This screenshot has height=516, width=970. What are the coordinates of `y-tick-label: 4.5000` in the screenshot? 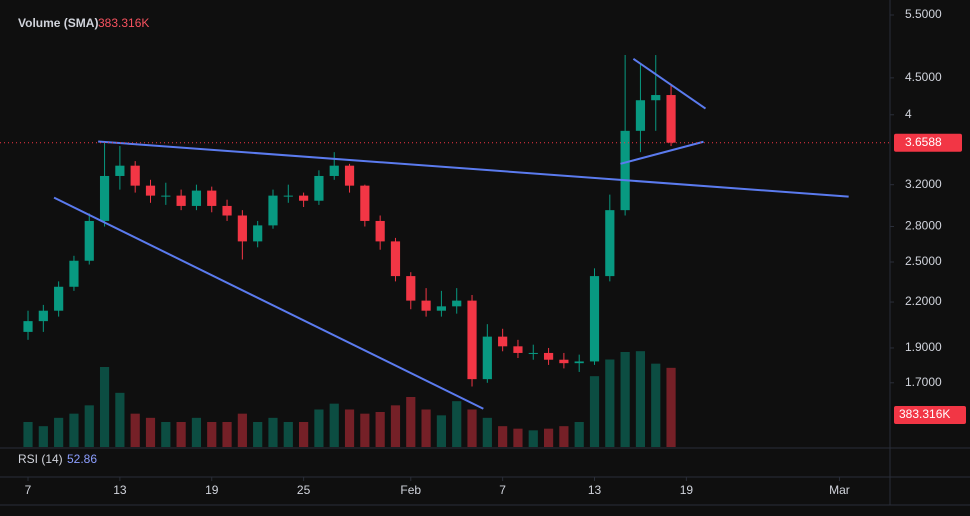 It's located at (923, 77).